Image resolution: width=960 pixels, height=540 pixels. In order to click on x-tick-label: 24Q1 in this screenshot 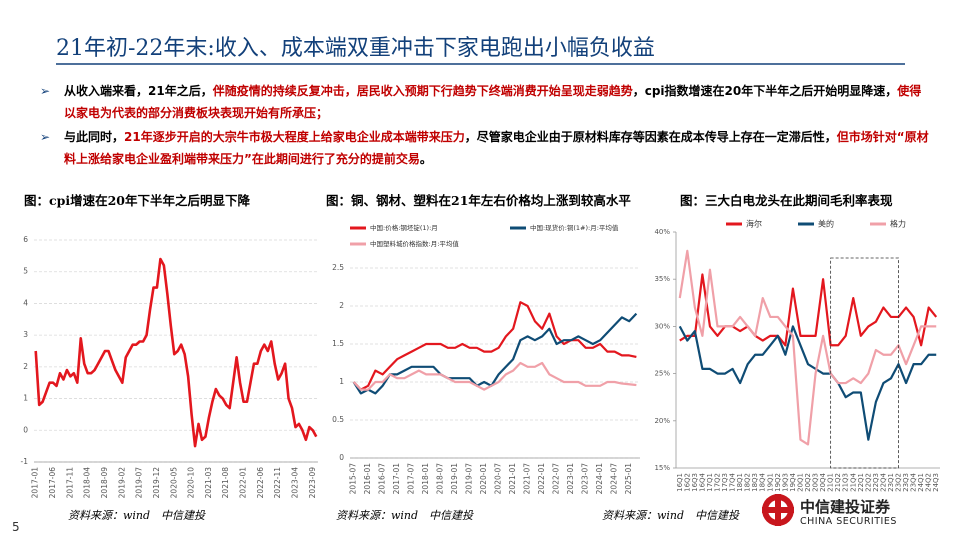, I will do `click(921, 482)`.